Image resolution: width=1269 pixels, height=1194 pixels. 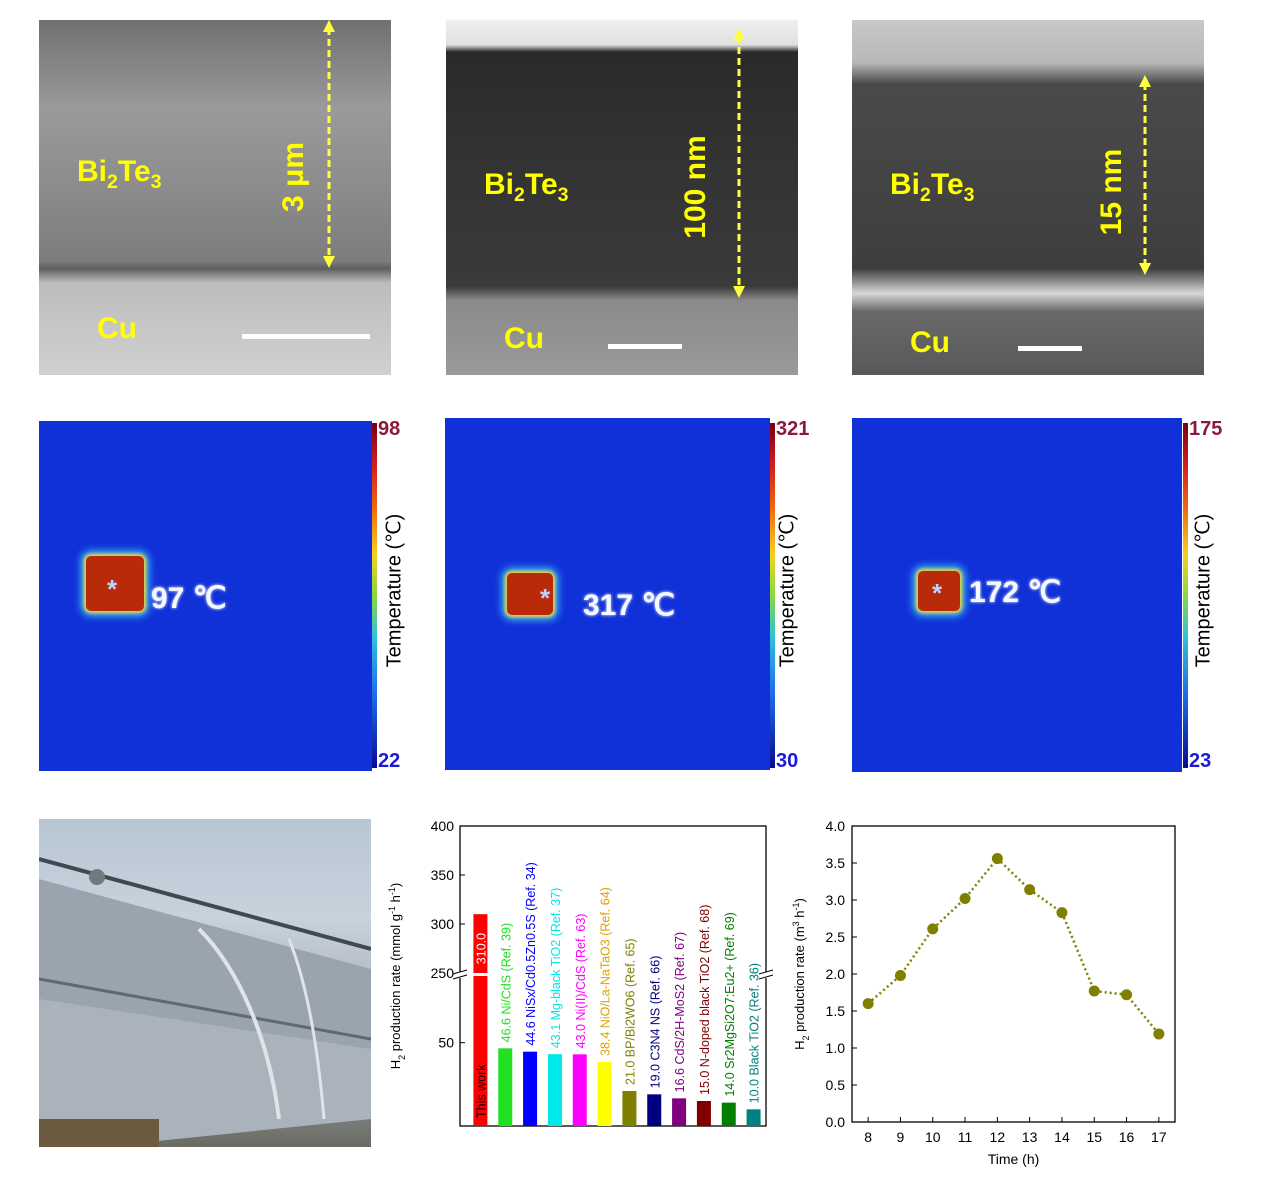 I want to click on x-tick-label: 17, so click(x=1159, y=1137).